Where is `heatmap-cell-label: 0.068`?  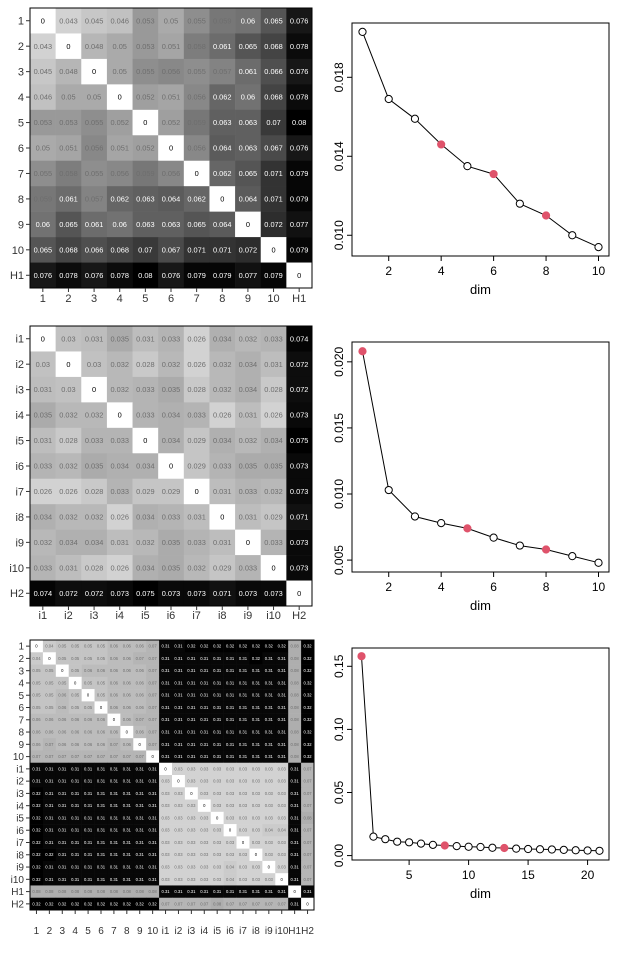 heatmap-cell-label: 0.068 is located at coordinates (273, 97).